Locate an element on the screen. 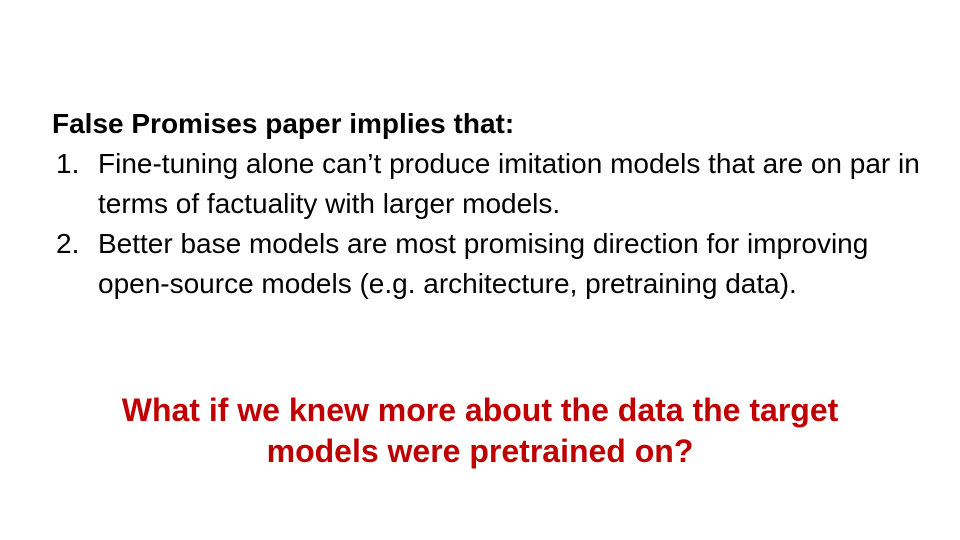 This screenshot has width=960, height=540. list-item-number: 1. is located at coordinates (68, 163).